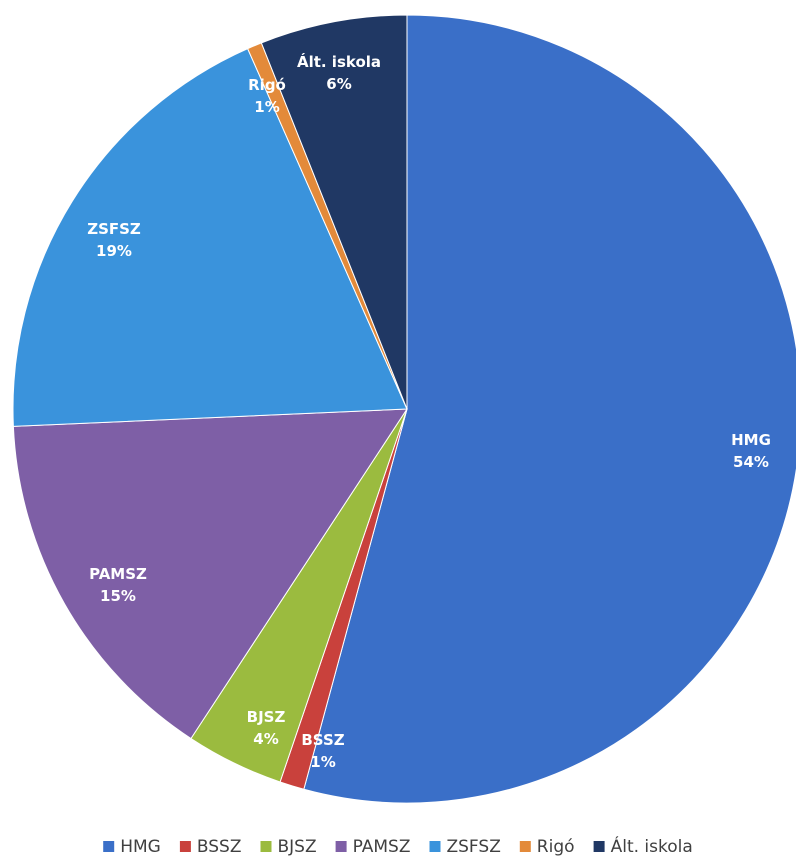 This screenshot has width=796, height=863. I want to click on slice-label-name: PAMSZ, so click(118, 574).